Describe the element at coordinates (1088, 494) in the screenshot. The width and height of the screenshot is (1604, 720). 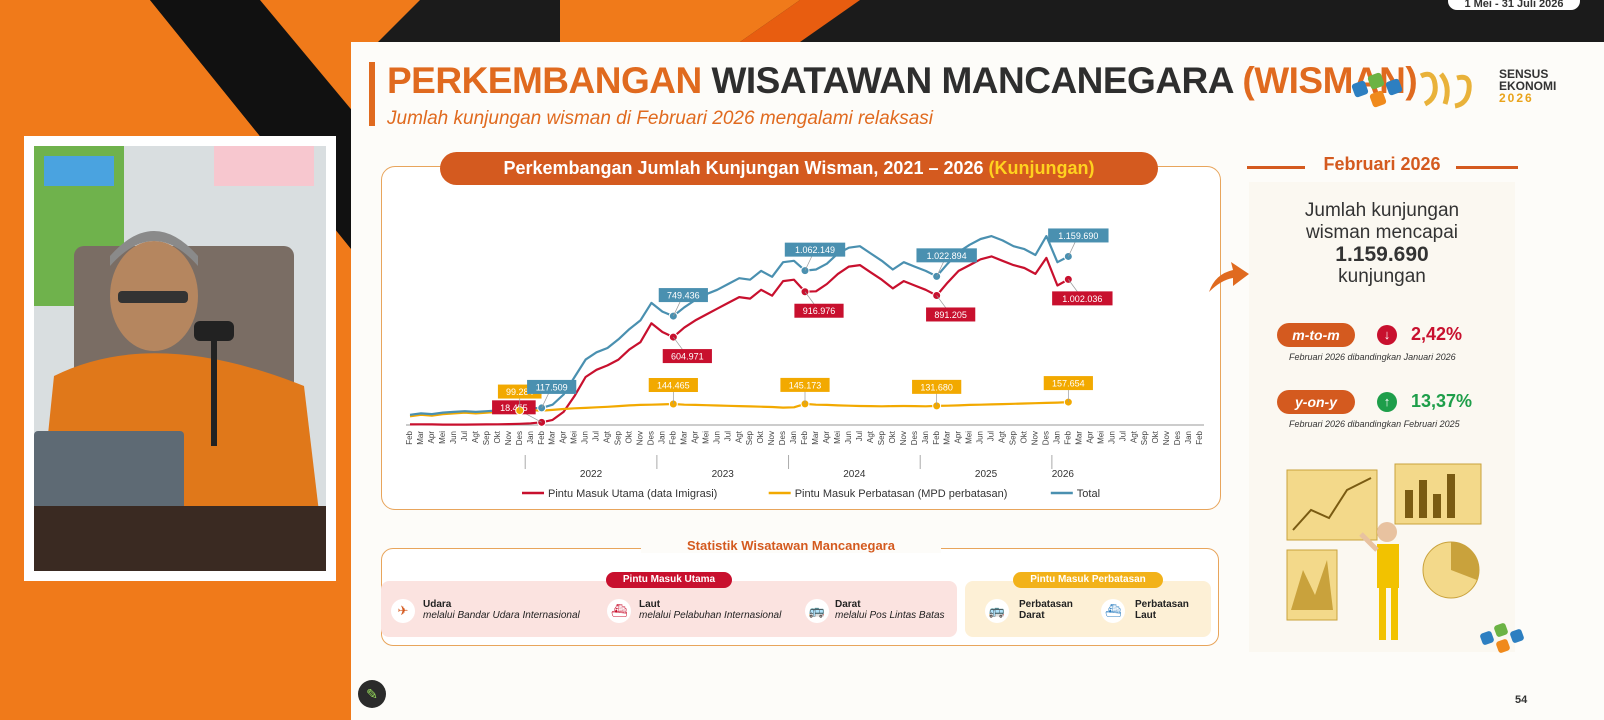
I see `legend-label: Total` at that location.